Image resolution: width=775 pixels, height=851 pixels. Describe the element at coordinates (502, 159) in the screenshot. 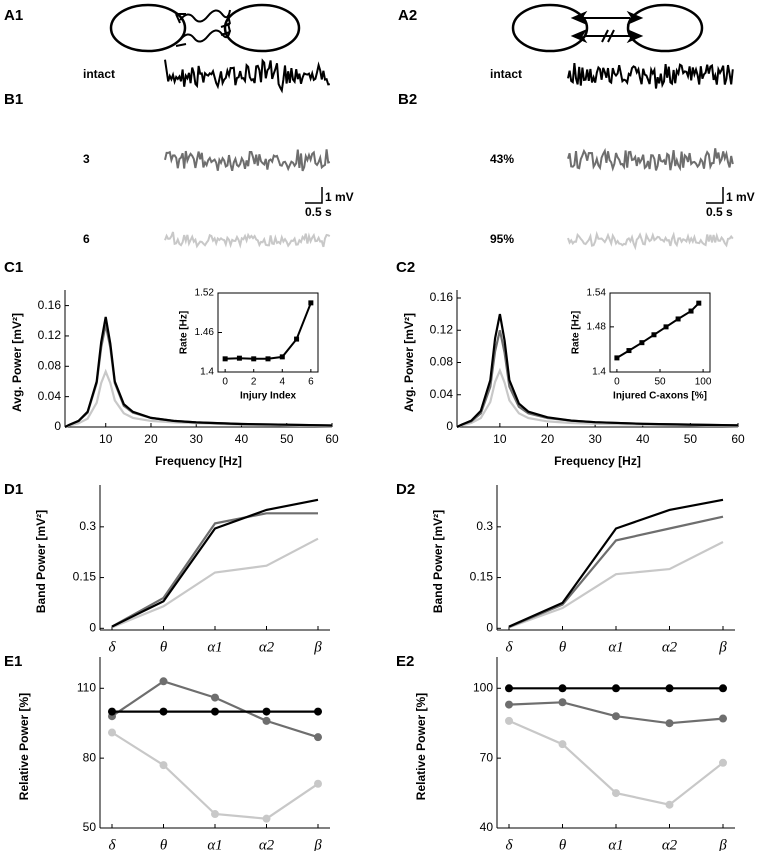

I see `condition-label: 43%` at that location.